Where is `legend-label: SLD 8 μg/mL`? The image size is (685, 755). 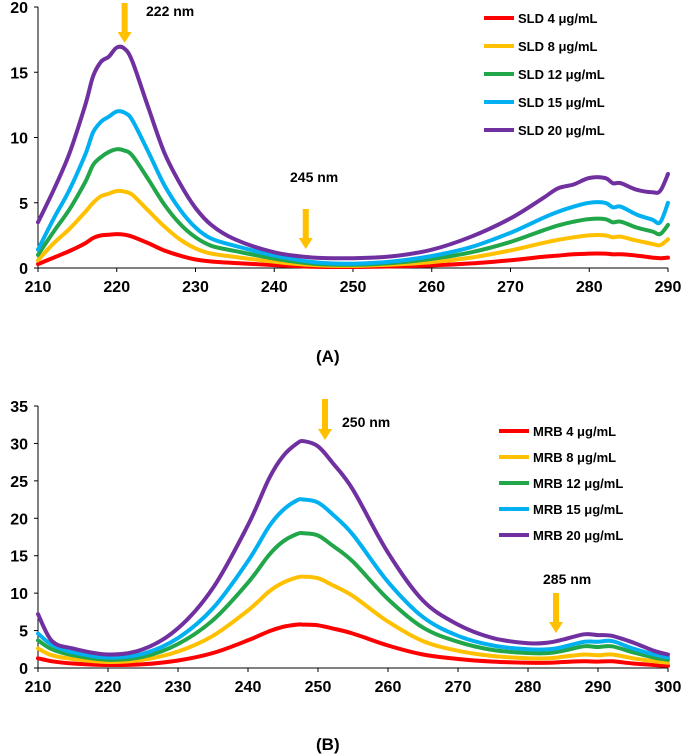 legend-label: SLD 8 μg/mL is located at coordinates (558, 46).